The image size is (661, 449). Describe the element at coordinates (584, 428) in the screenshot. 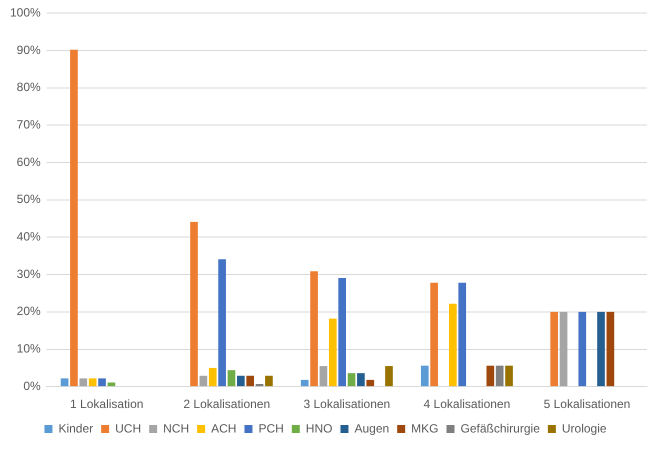

I see `legend-label: Urologie` at that location.